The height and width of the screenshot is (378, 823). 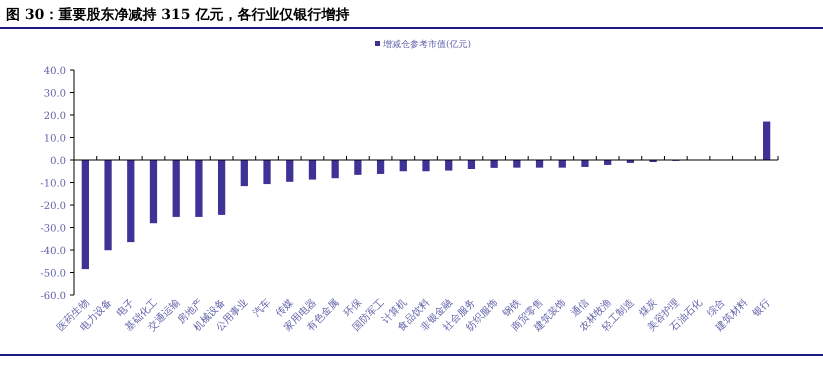 I want to click on y-tick-label: -30.0, so click(x=53, y=229).